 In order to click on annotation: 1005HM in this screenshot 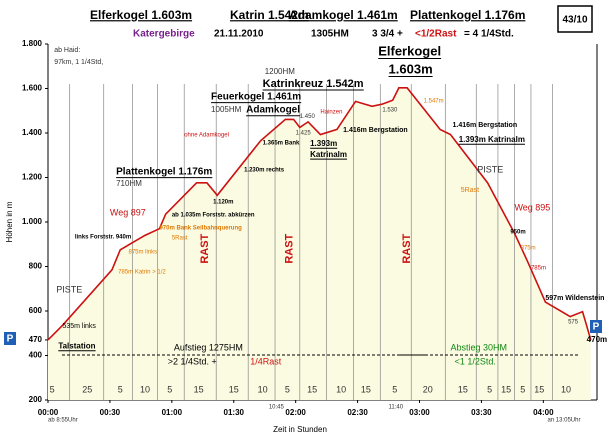, I will do `click(226, 109)`.